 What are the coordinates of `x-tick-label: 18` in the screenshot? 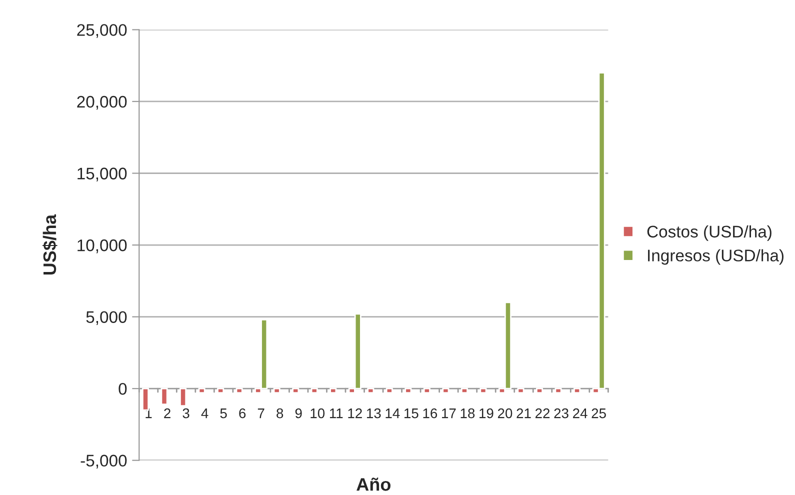 It's located at (467, 413).